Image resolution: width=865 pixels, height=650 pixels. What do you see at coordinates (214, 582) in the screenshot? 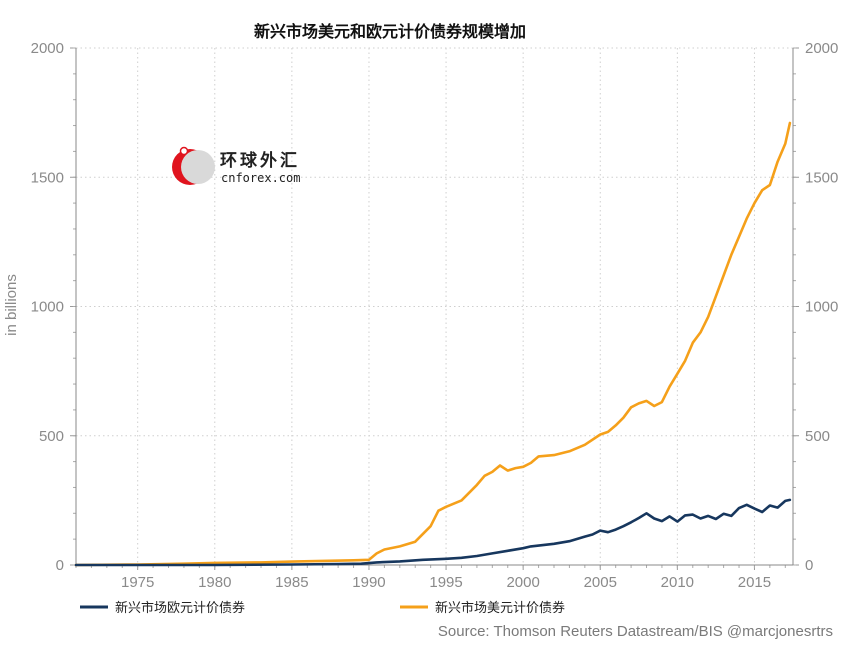
I see `x-tick-label: 1980` at bounding box center [214, 582].